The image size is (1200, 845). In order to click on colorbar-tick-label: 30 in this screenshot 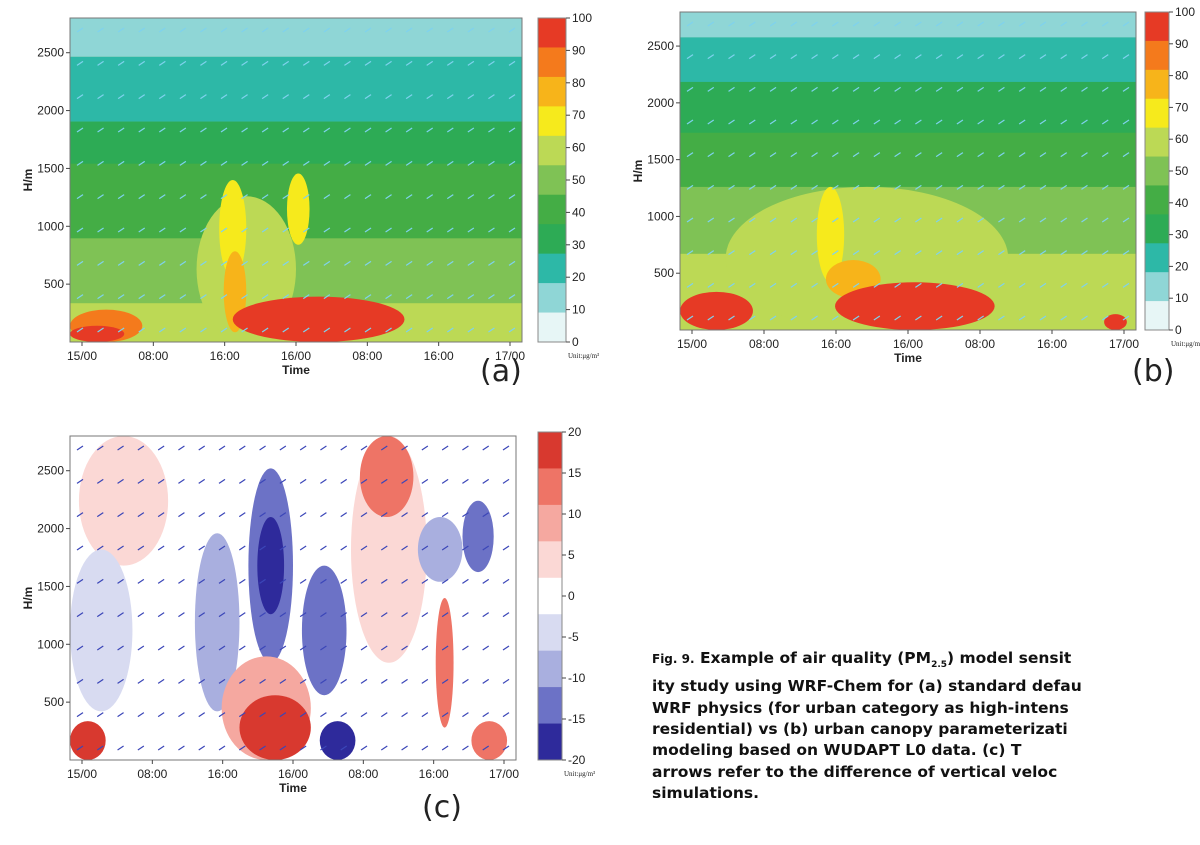, I will do `click(1182, 235)`.